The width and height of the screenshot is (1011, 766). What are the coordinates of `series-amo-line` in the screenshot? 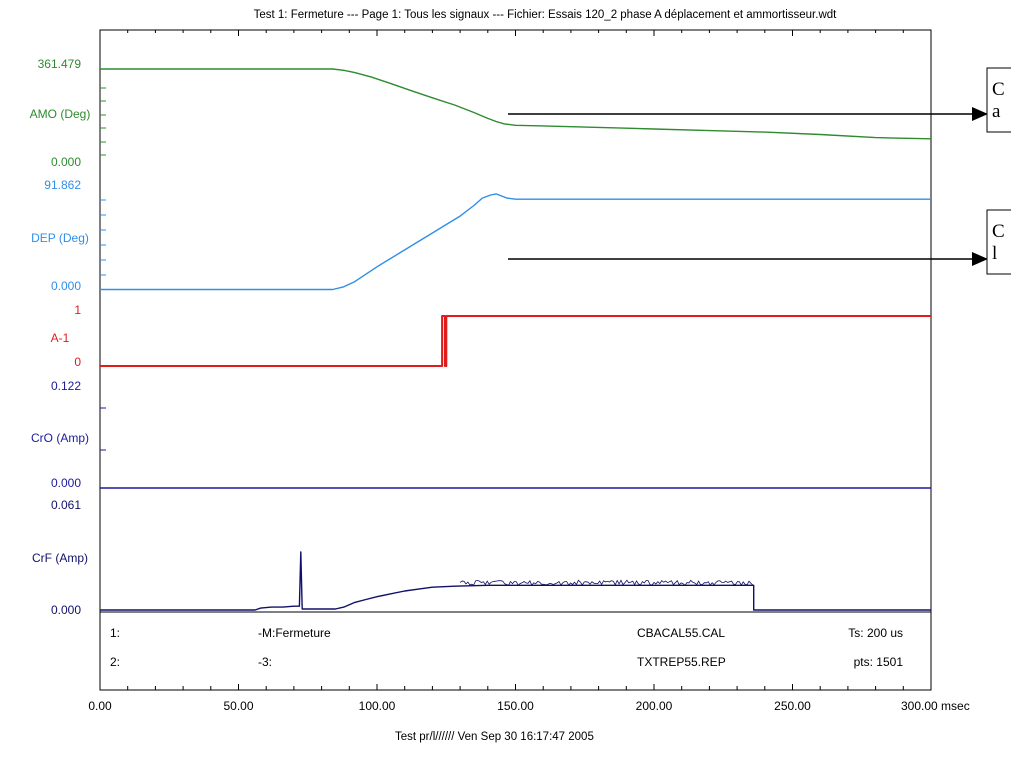 It's located at (516, 104).